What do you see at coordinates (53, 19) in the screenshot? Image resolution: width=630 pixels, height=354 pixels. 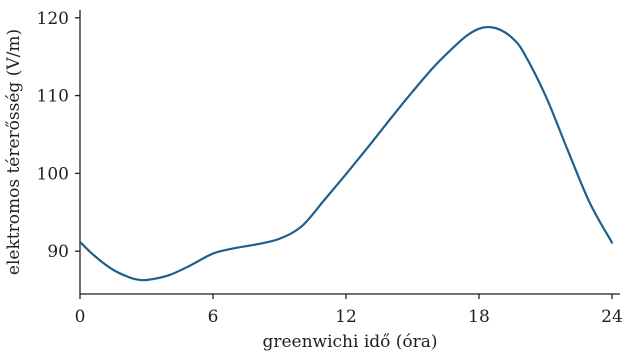 I see `y-tick-label: 120` at bounding box center [53, 19].